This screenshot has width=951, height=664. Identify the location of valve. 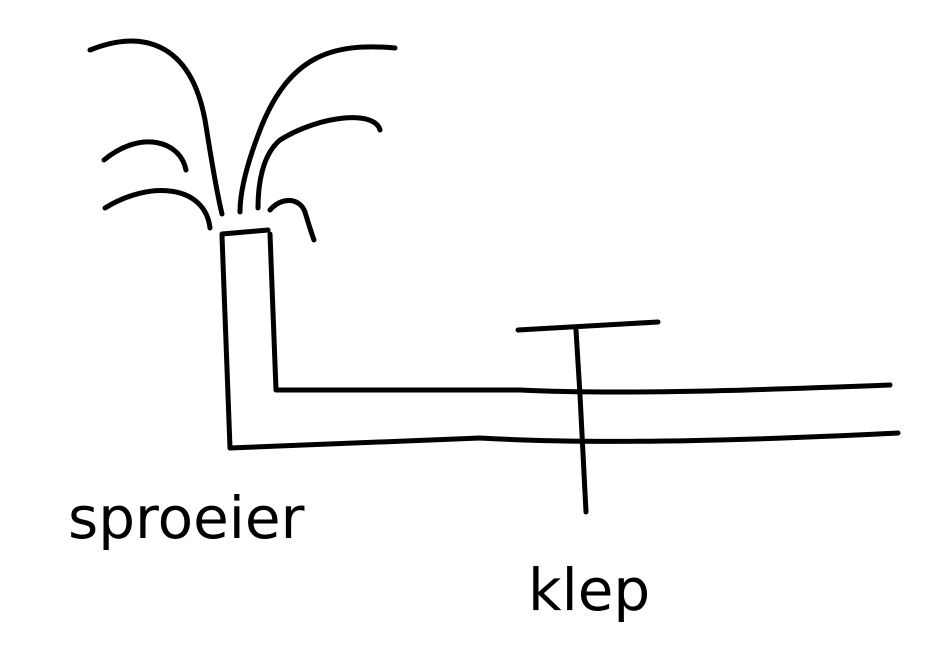
(588, 417).